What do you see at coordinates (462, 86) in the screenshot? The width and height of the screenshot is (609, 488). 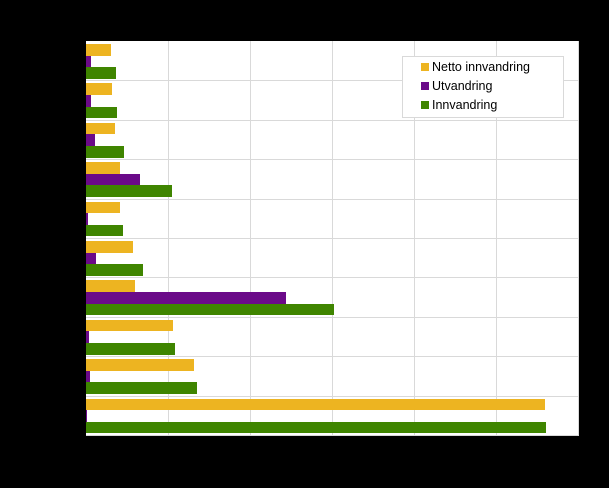 I see `legend-label: Utvandring` at bounding box center [462, 86].